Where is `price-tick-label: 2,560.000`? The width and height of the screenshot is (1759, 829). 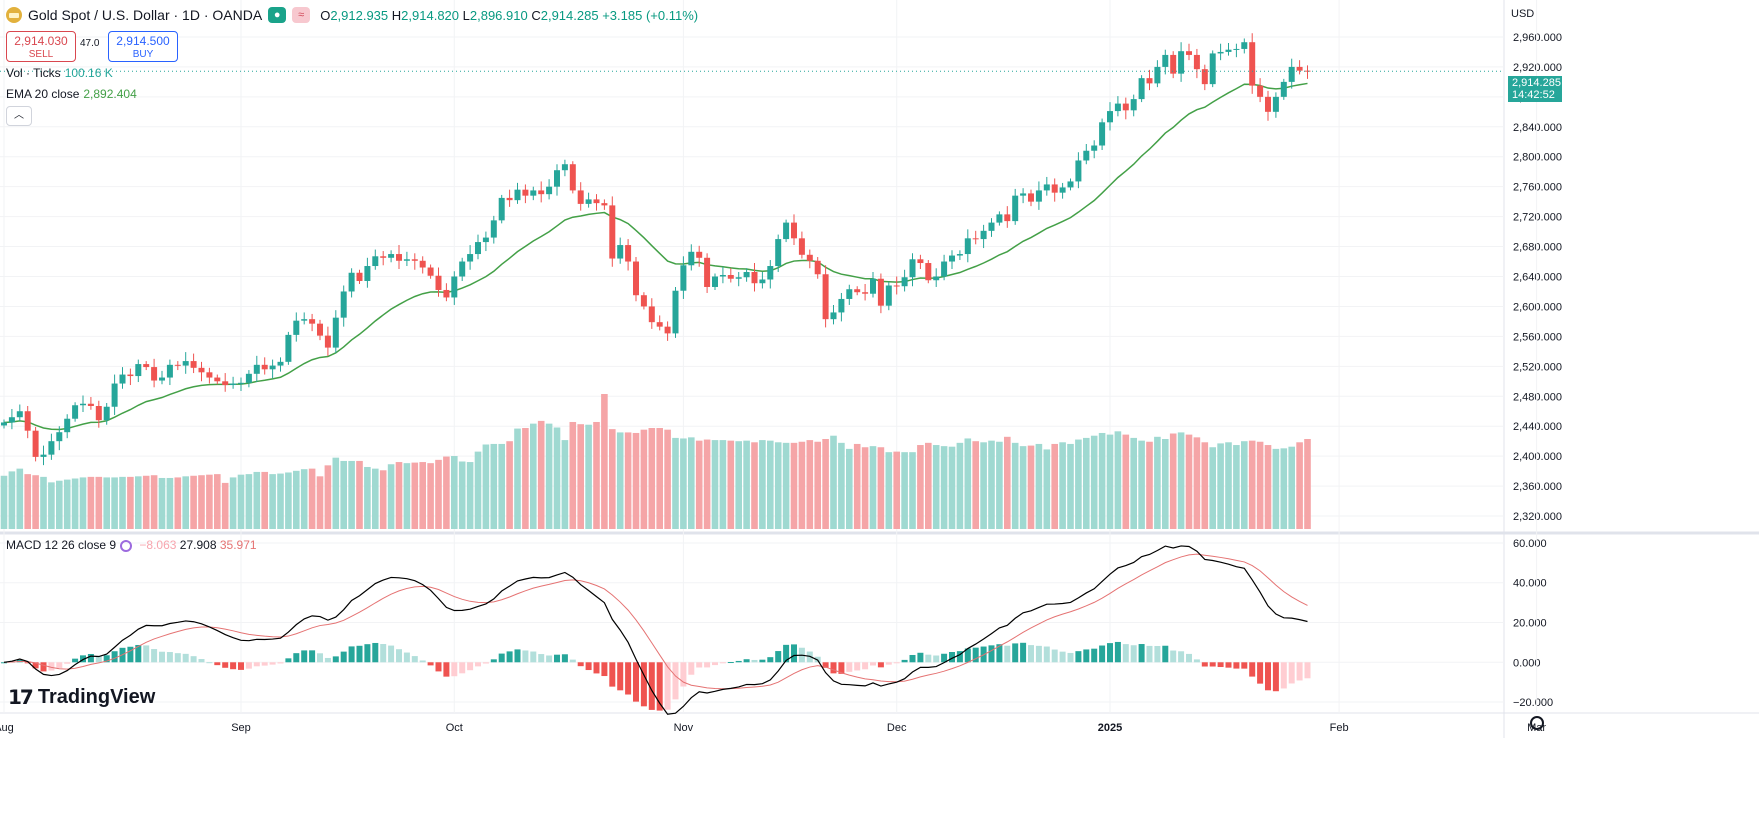 price-tick-label: 2,560.000 is located at coordinates (1537, 337).